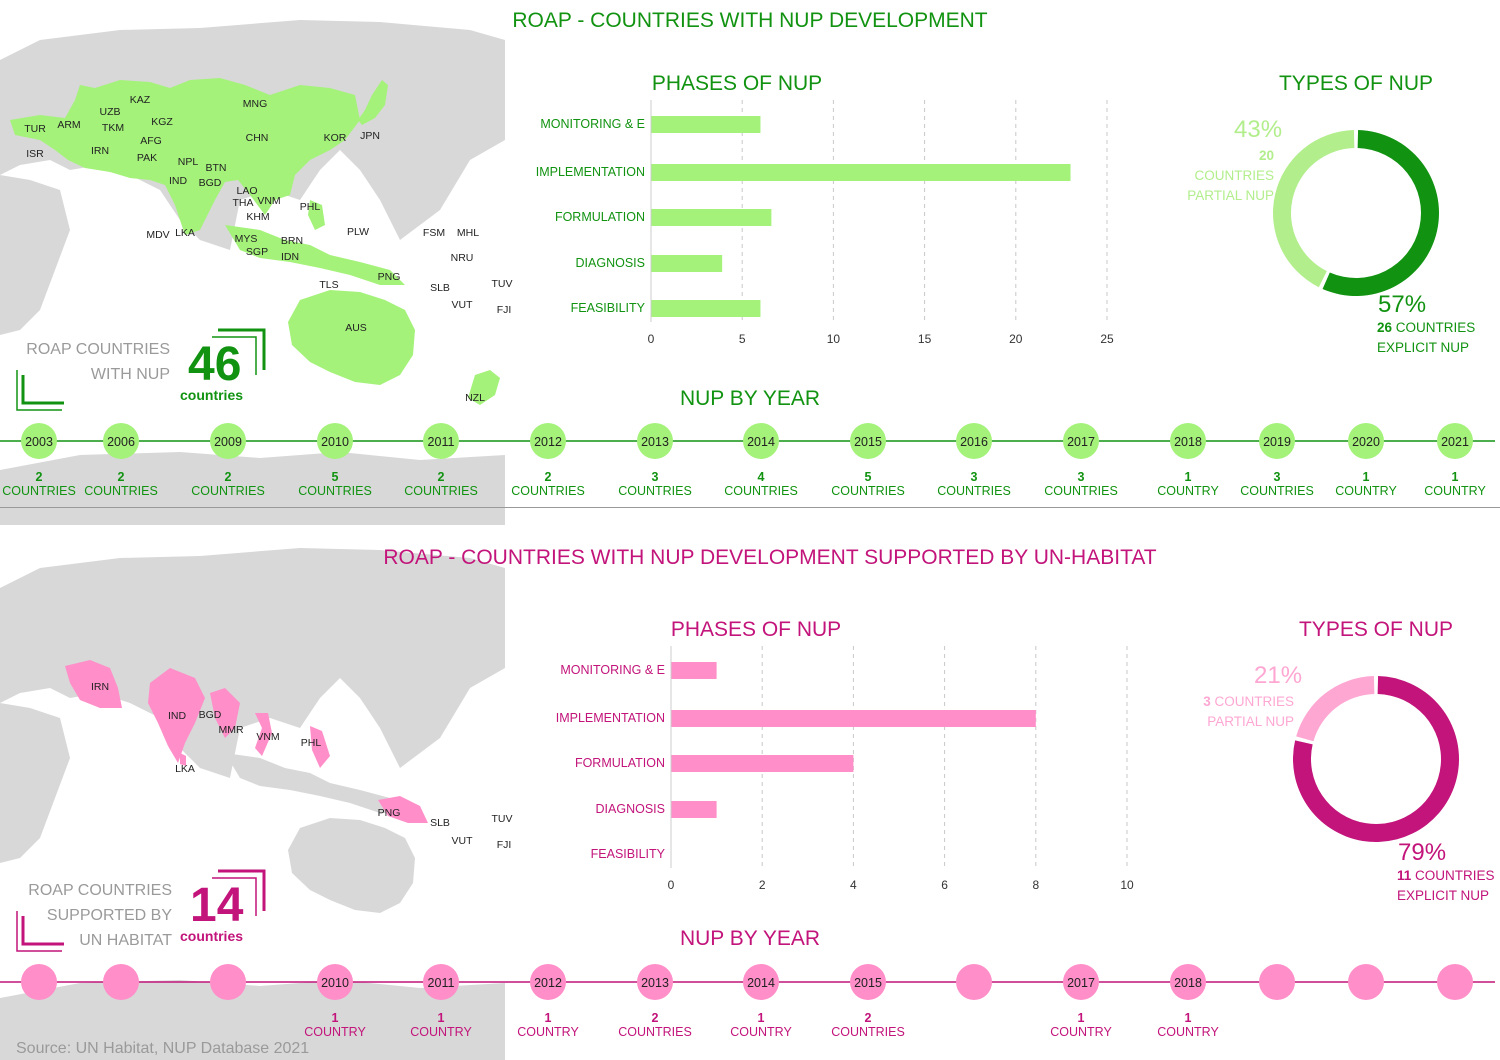 The image size is (1500, 1060). Describe the element at coordinates (1426, 338) in the screenshot. I see `roap-explicit-text: 26 COUNTRIES EXPLICIT NUP` at that location.